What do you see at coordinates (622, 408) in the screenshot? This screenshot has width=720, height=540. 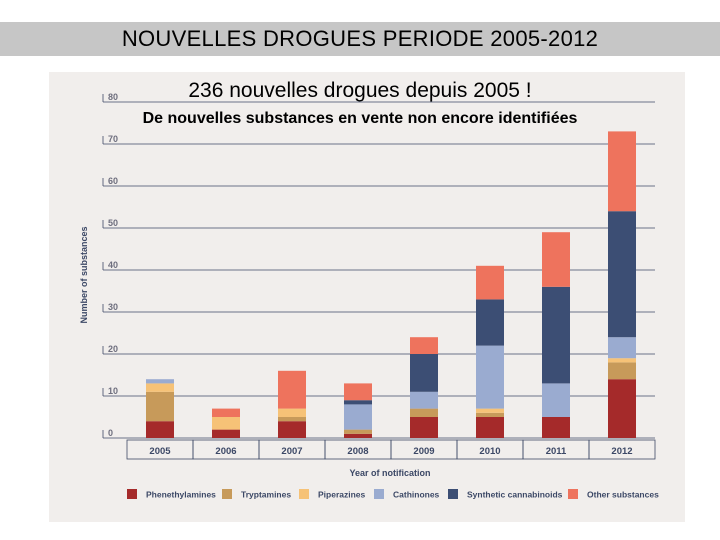 I see `bar-2012-phenethylamines` at bounding box center [622, 408].